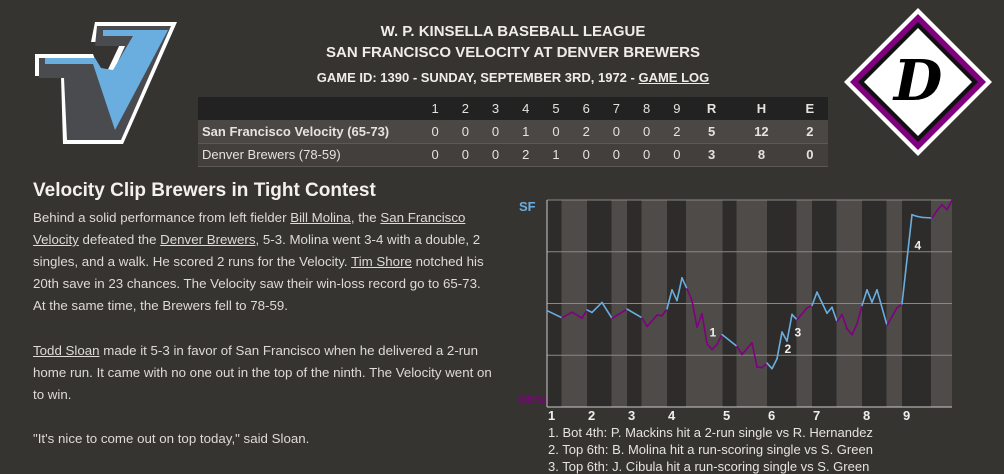 This screenshot has height=474, width=1004. Describe the element at coordinates (525, 132) in the screenshot. I see `inning-score: 1` at that location.